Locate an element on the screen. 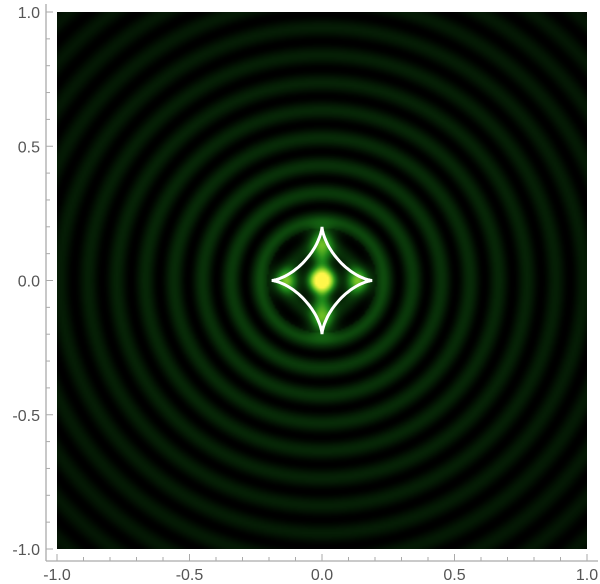 The height and width of the screenshot is (584, 600). x-tick-label: 0.5 is located at coordinates (454, 575).